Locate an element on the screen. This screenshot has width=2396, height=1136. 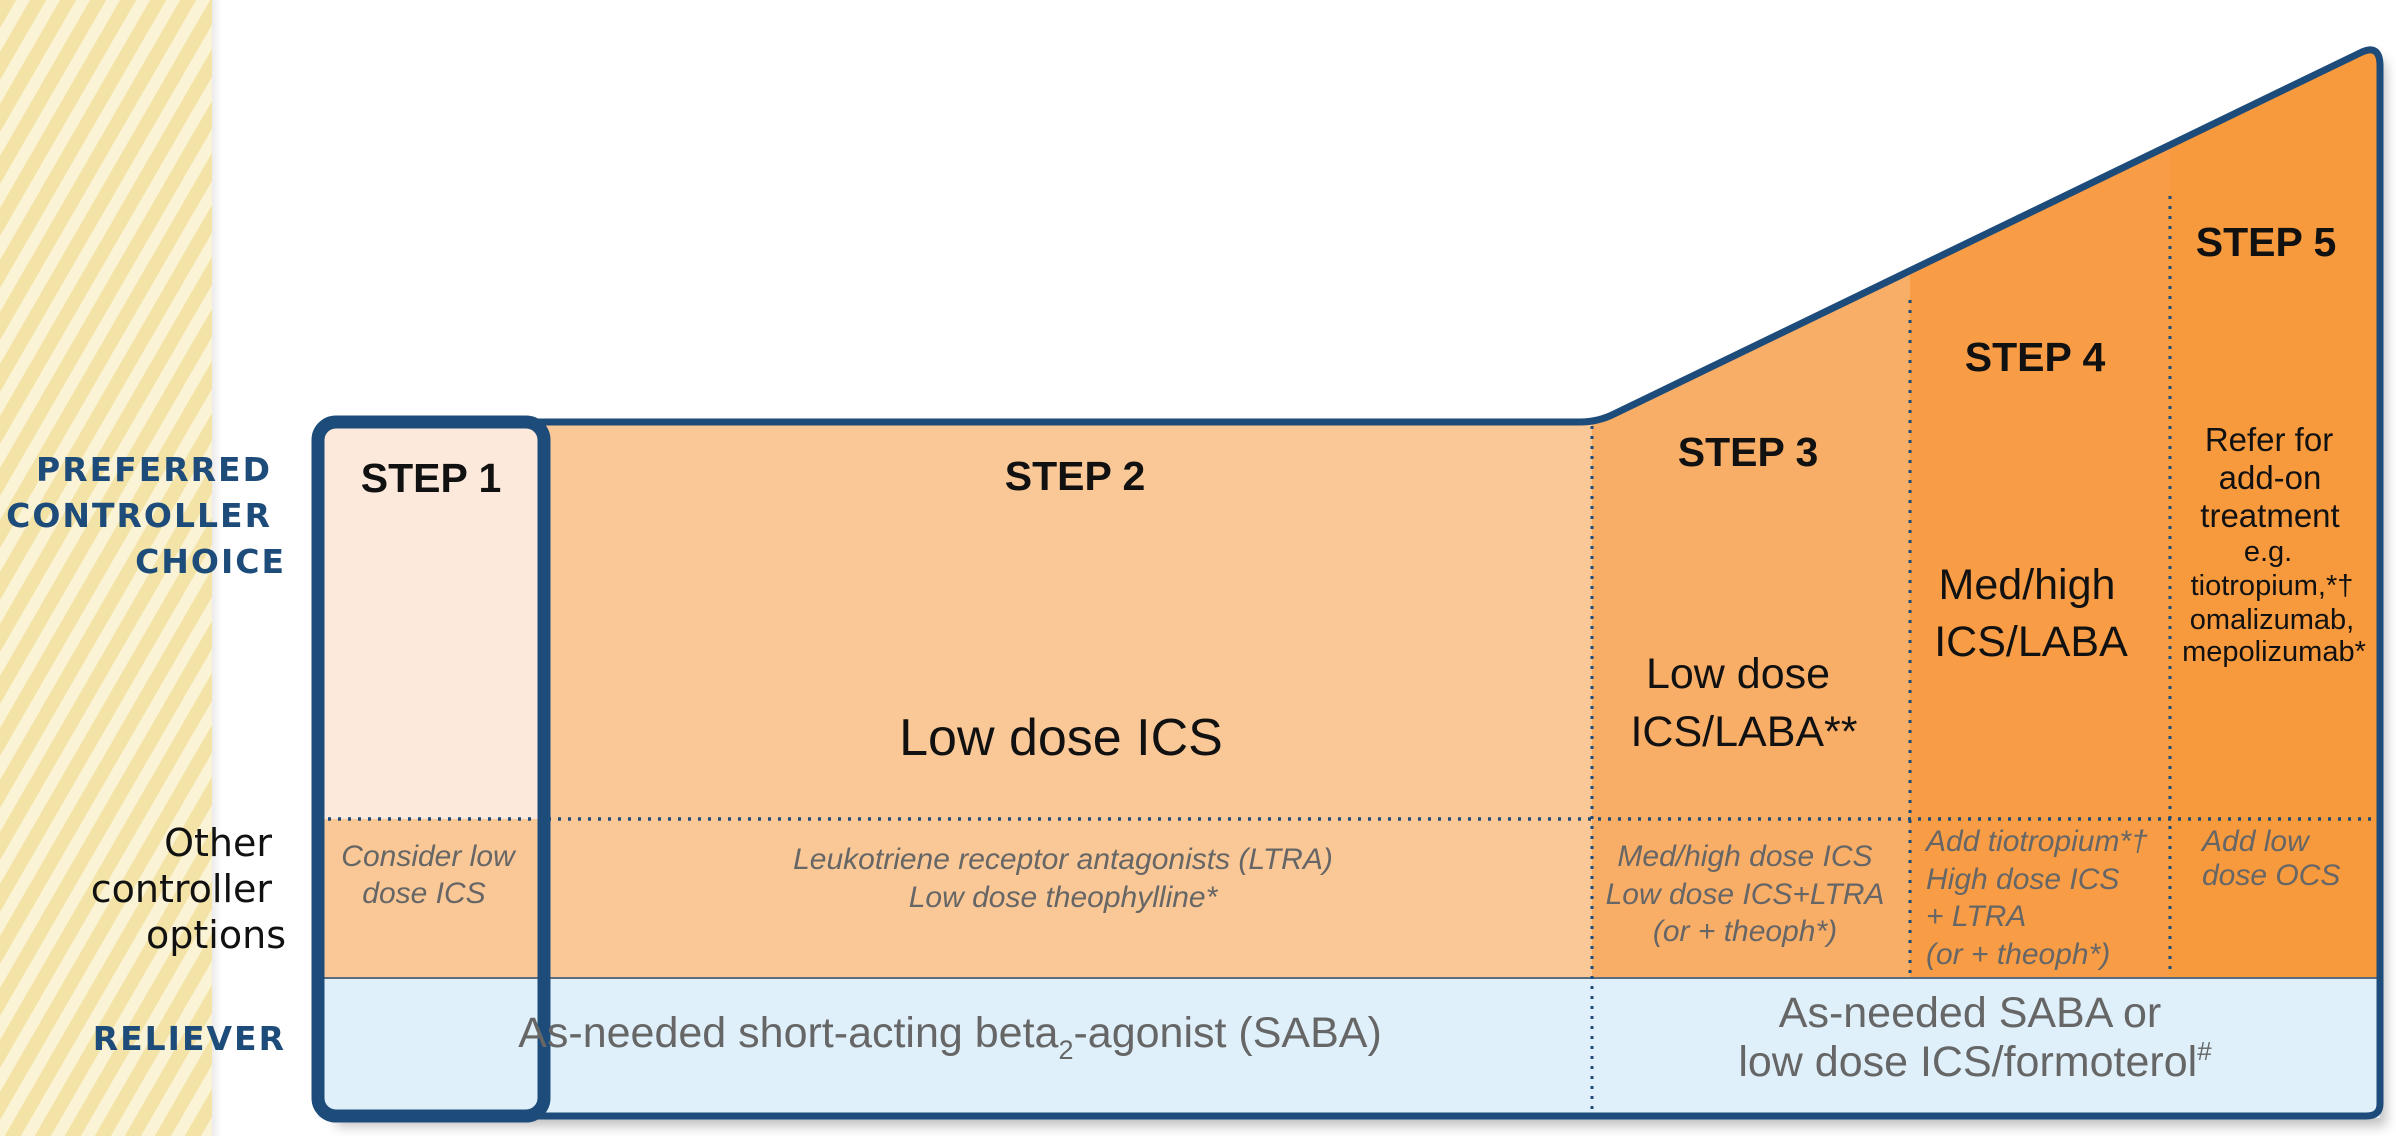
row-label-preferred-line: CHOICE is located at coordinates (210, 561).